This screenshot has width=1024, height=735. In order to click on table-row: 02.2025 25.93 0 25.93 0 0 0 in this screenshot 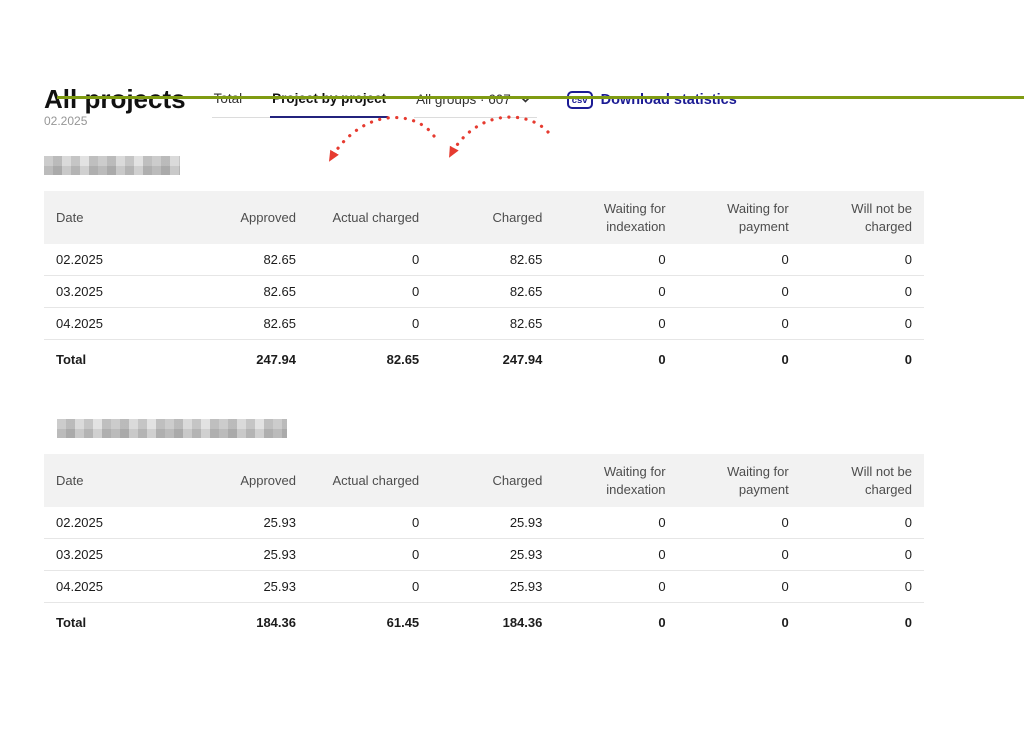, I will do `click(484, 523)`.